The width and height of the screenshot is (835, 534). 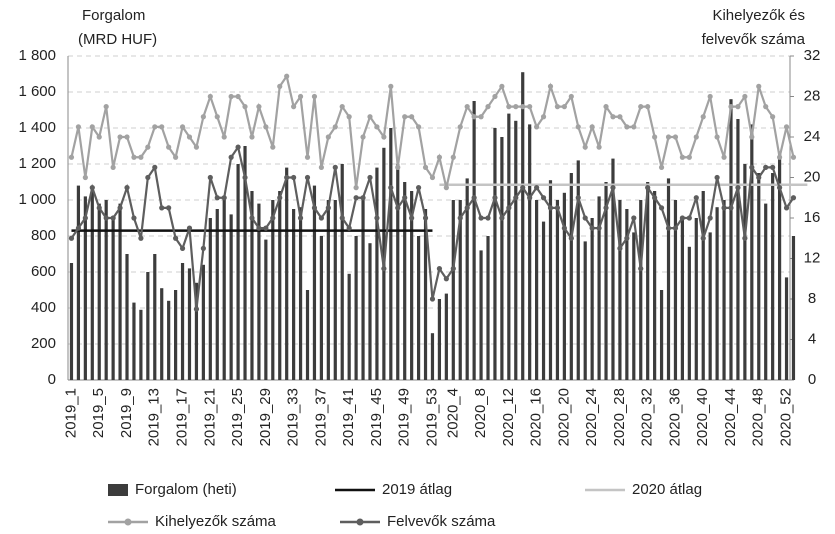 What do you see at coordinates (758, 15) in the screenshot?
I see `y2-axis-title: Kihelyezők és` at bounding box center [758, 15].